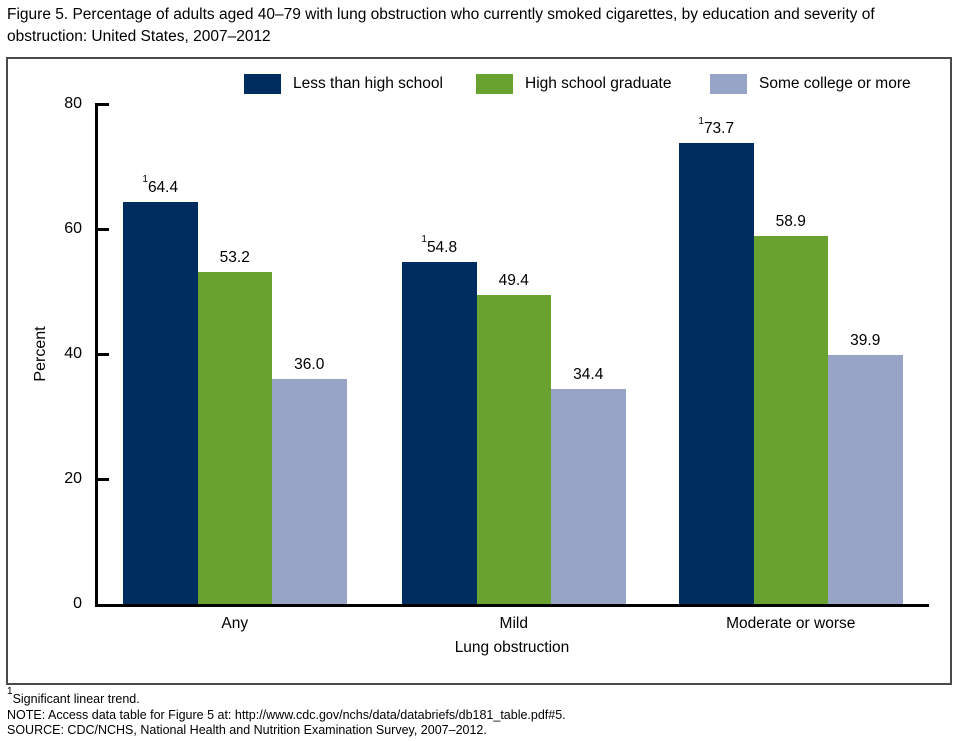  I want to click on bar-value-label: 34.4, so click(588, 374).